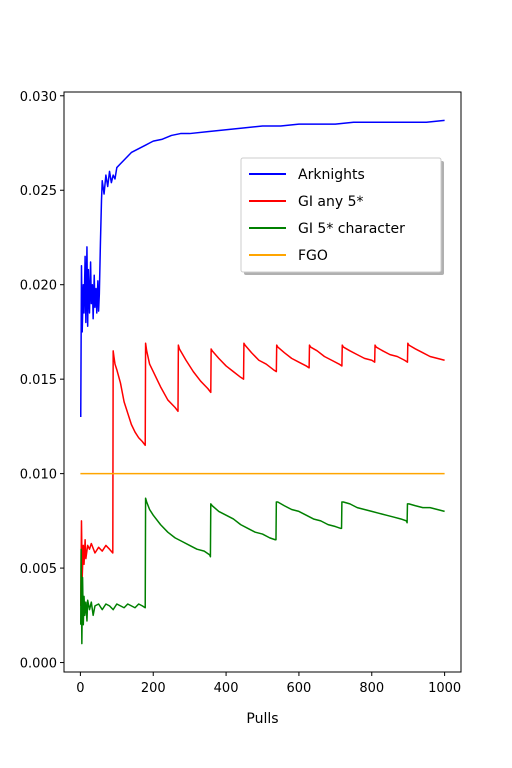 This screenshot has width=512, height=768. I want to click on legend-box, so click(341, 215).